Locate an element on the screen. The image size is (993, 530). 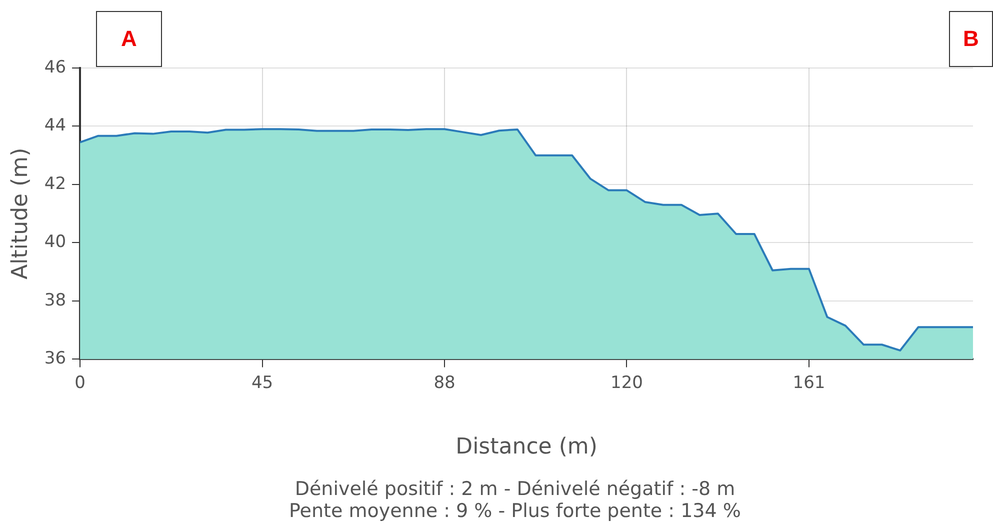
x-tick-label: 0 is located at coordinates (80, 382).